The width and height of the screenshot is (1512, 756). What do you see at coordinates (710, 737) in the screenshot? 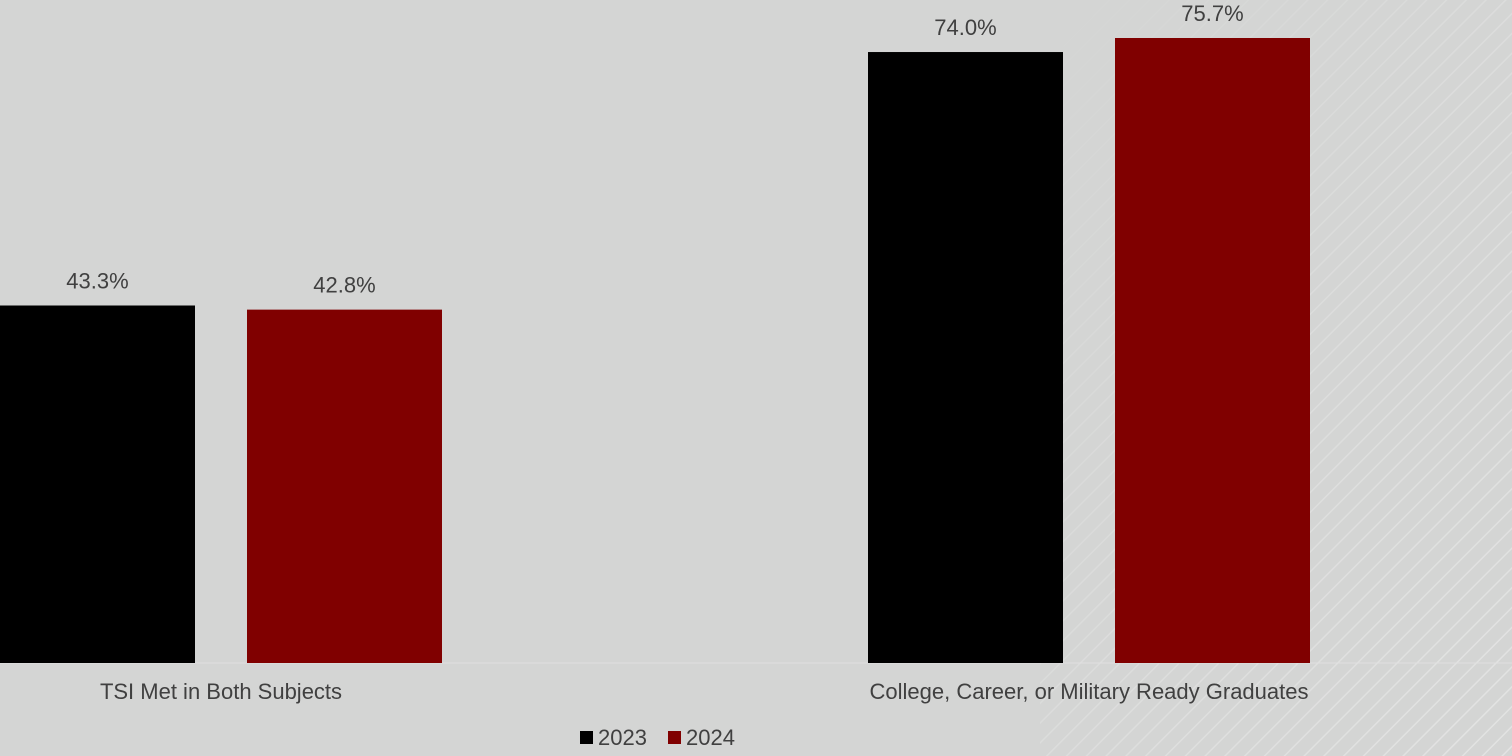
I see `legend-label-2024: 2024` at bounding box center [710, 737].